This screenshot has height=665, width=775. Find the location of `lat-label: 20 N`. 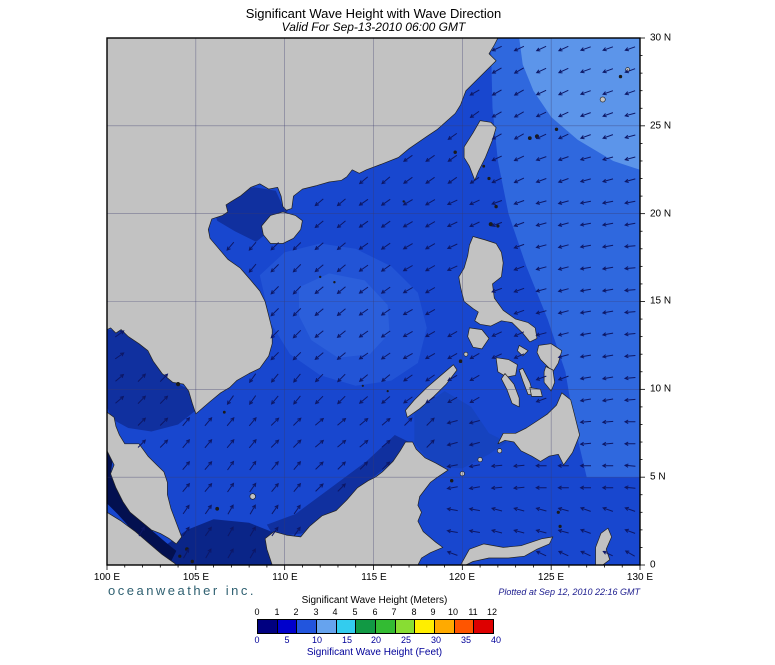

lat-label: 20 N is located at coordinates (661, 214).